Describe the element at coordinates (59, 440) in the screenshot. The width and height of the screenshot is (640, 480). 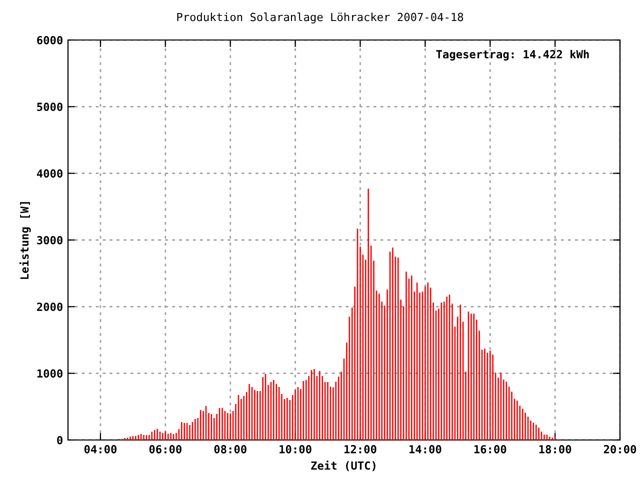
I see `y-tick-label: 0` at that location.